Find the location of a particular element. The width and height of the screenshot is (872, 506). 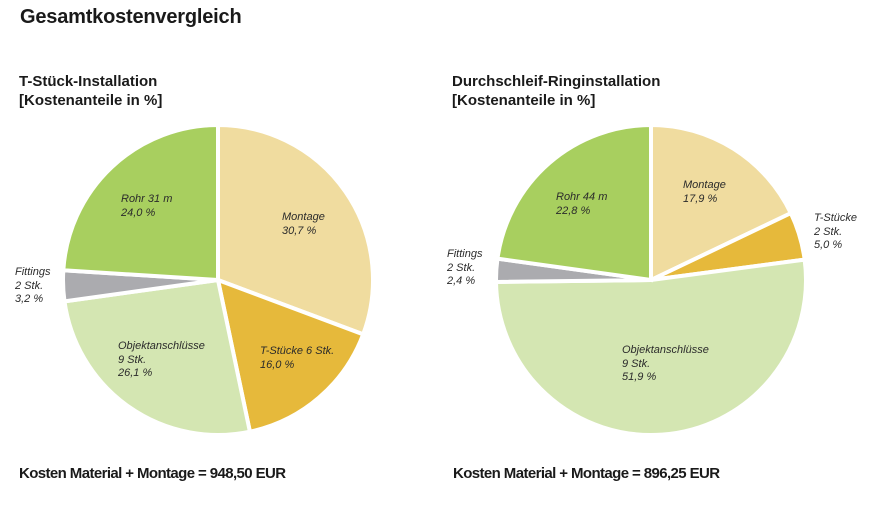

page-title: Gesamtkostenvergleich is located at coordinates (131, 17).